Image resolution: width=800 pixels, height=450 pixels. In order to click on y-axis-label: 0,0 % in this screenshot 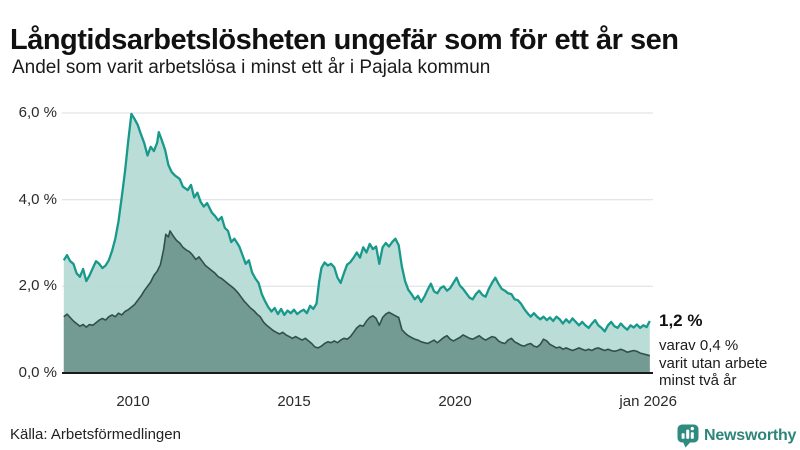, I will do `click(37, 372)`.